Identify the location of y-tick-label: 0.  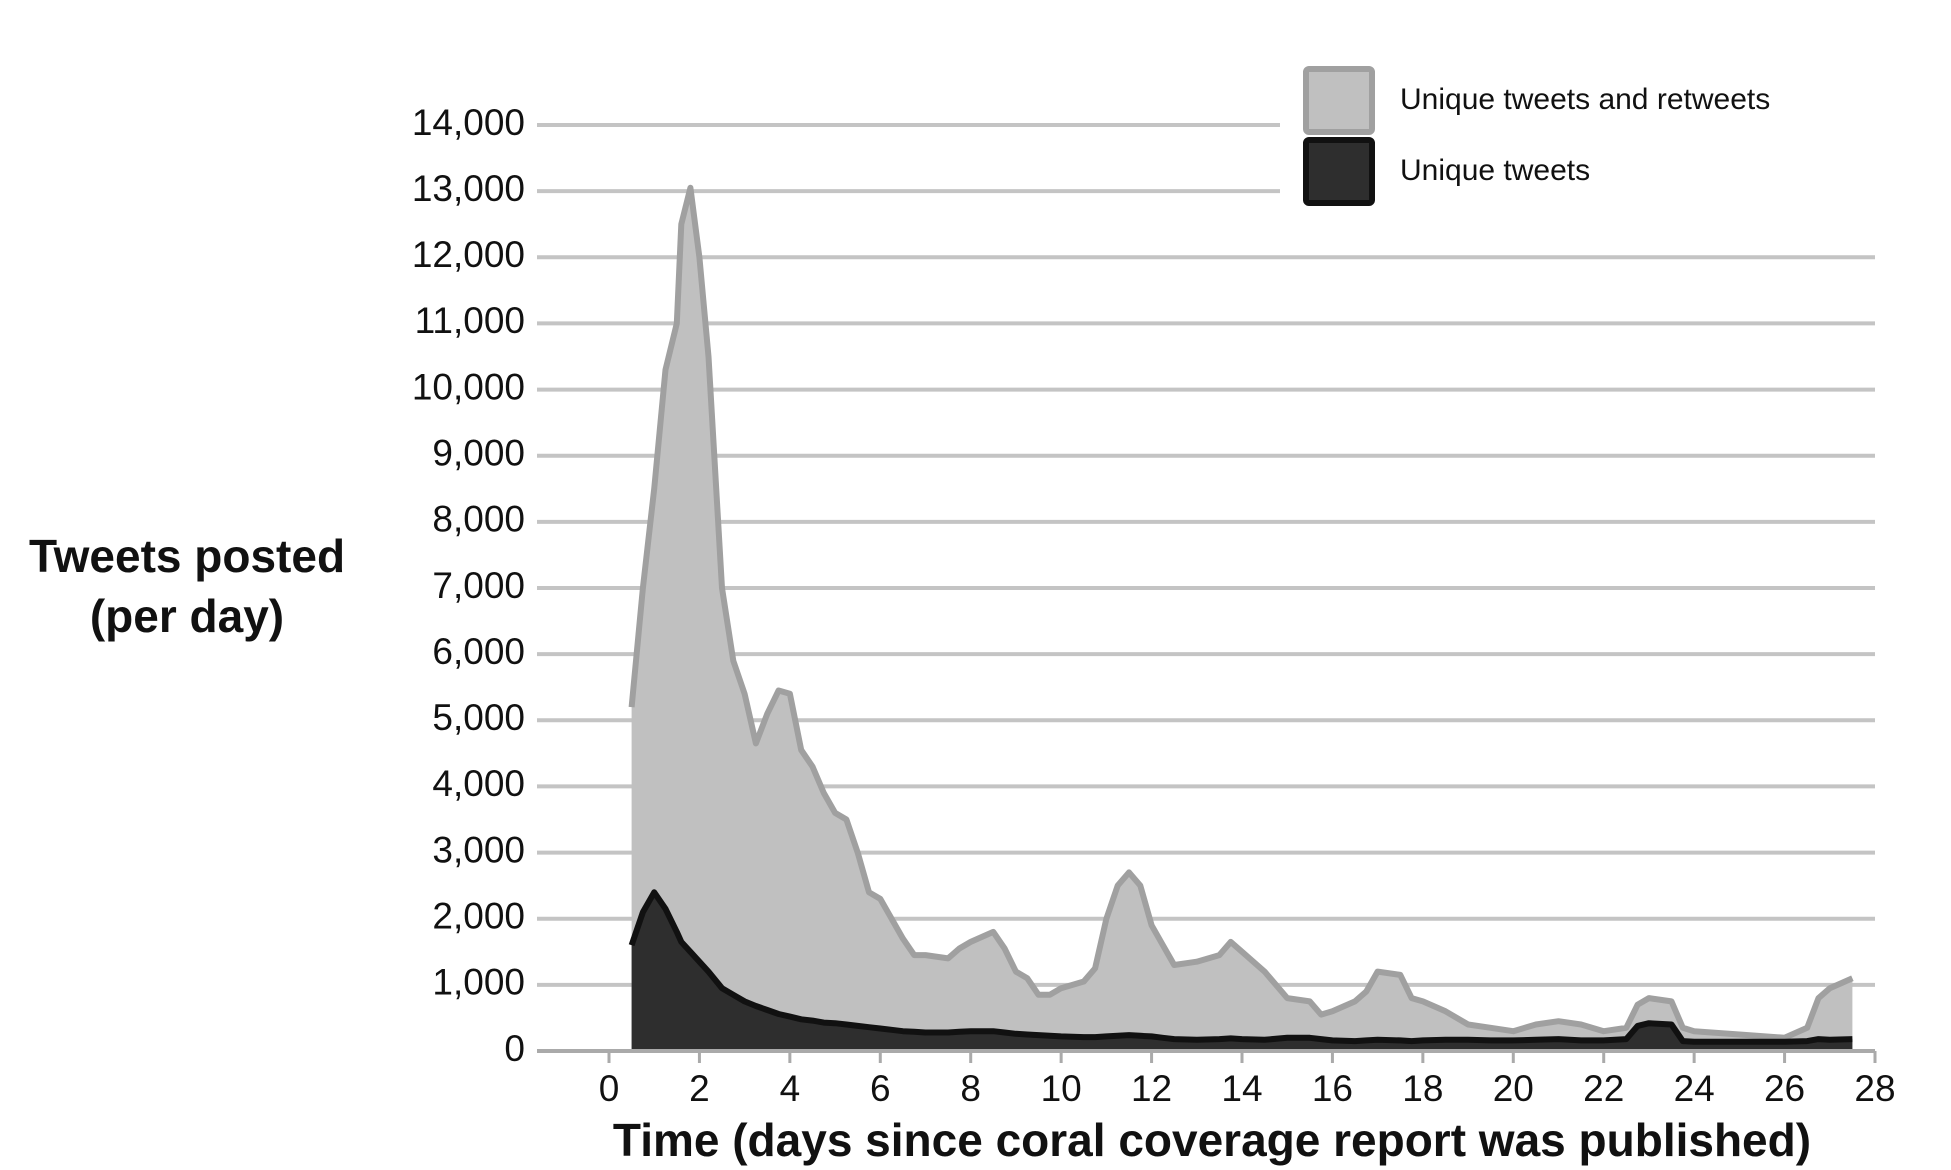
(514, 1048).